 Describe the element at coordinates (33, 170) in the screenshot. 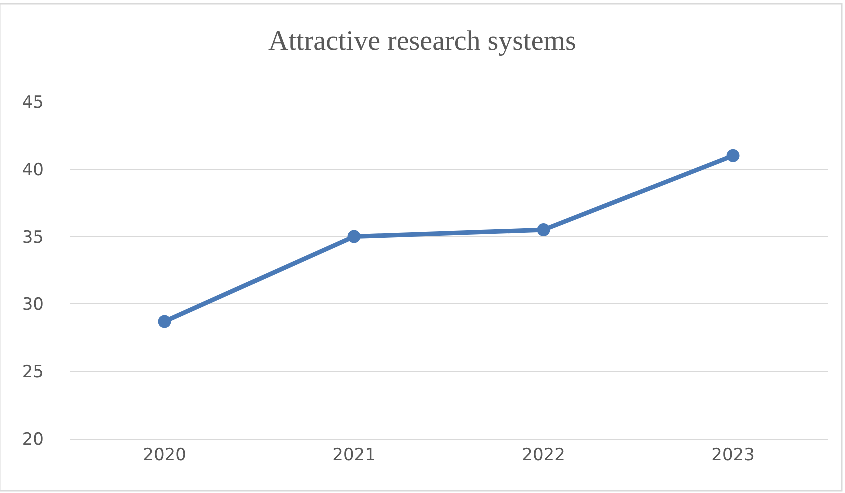

I see `y-tick-label: 40` at that location.